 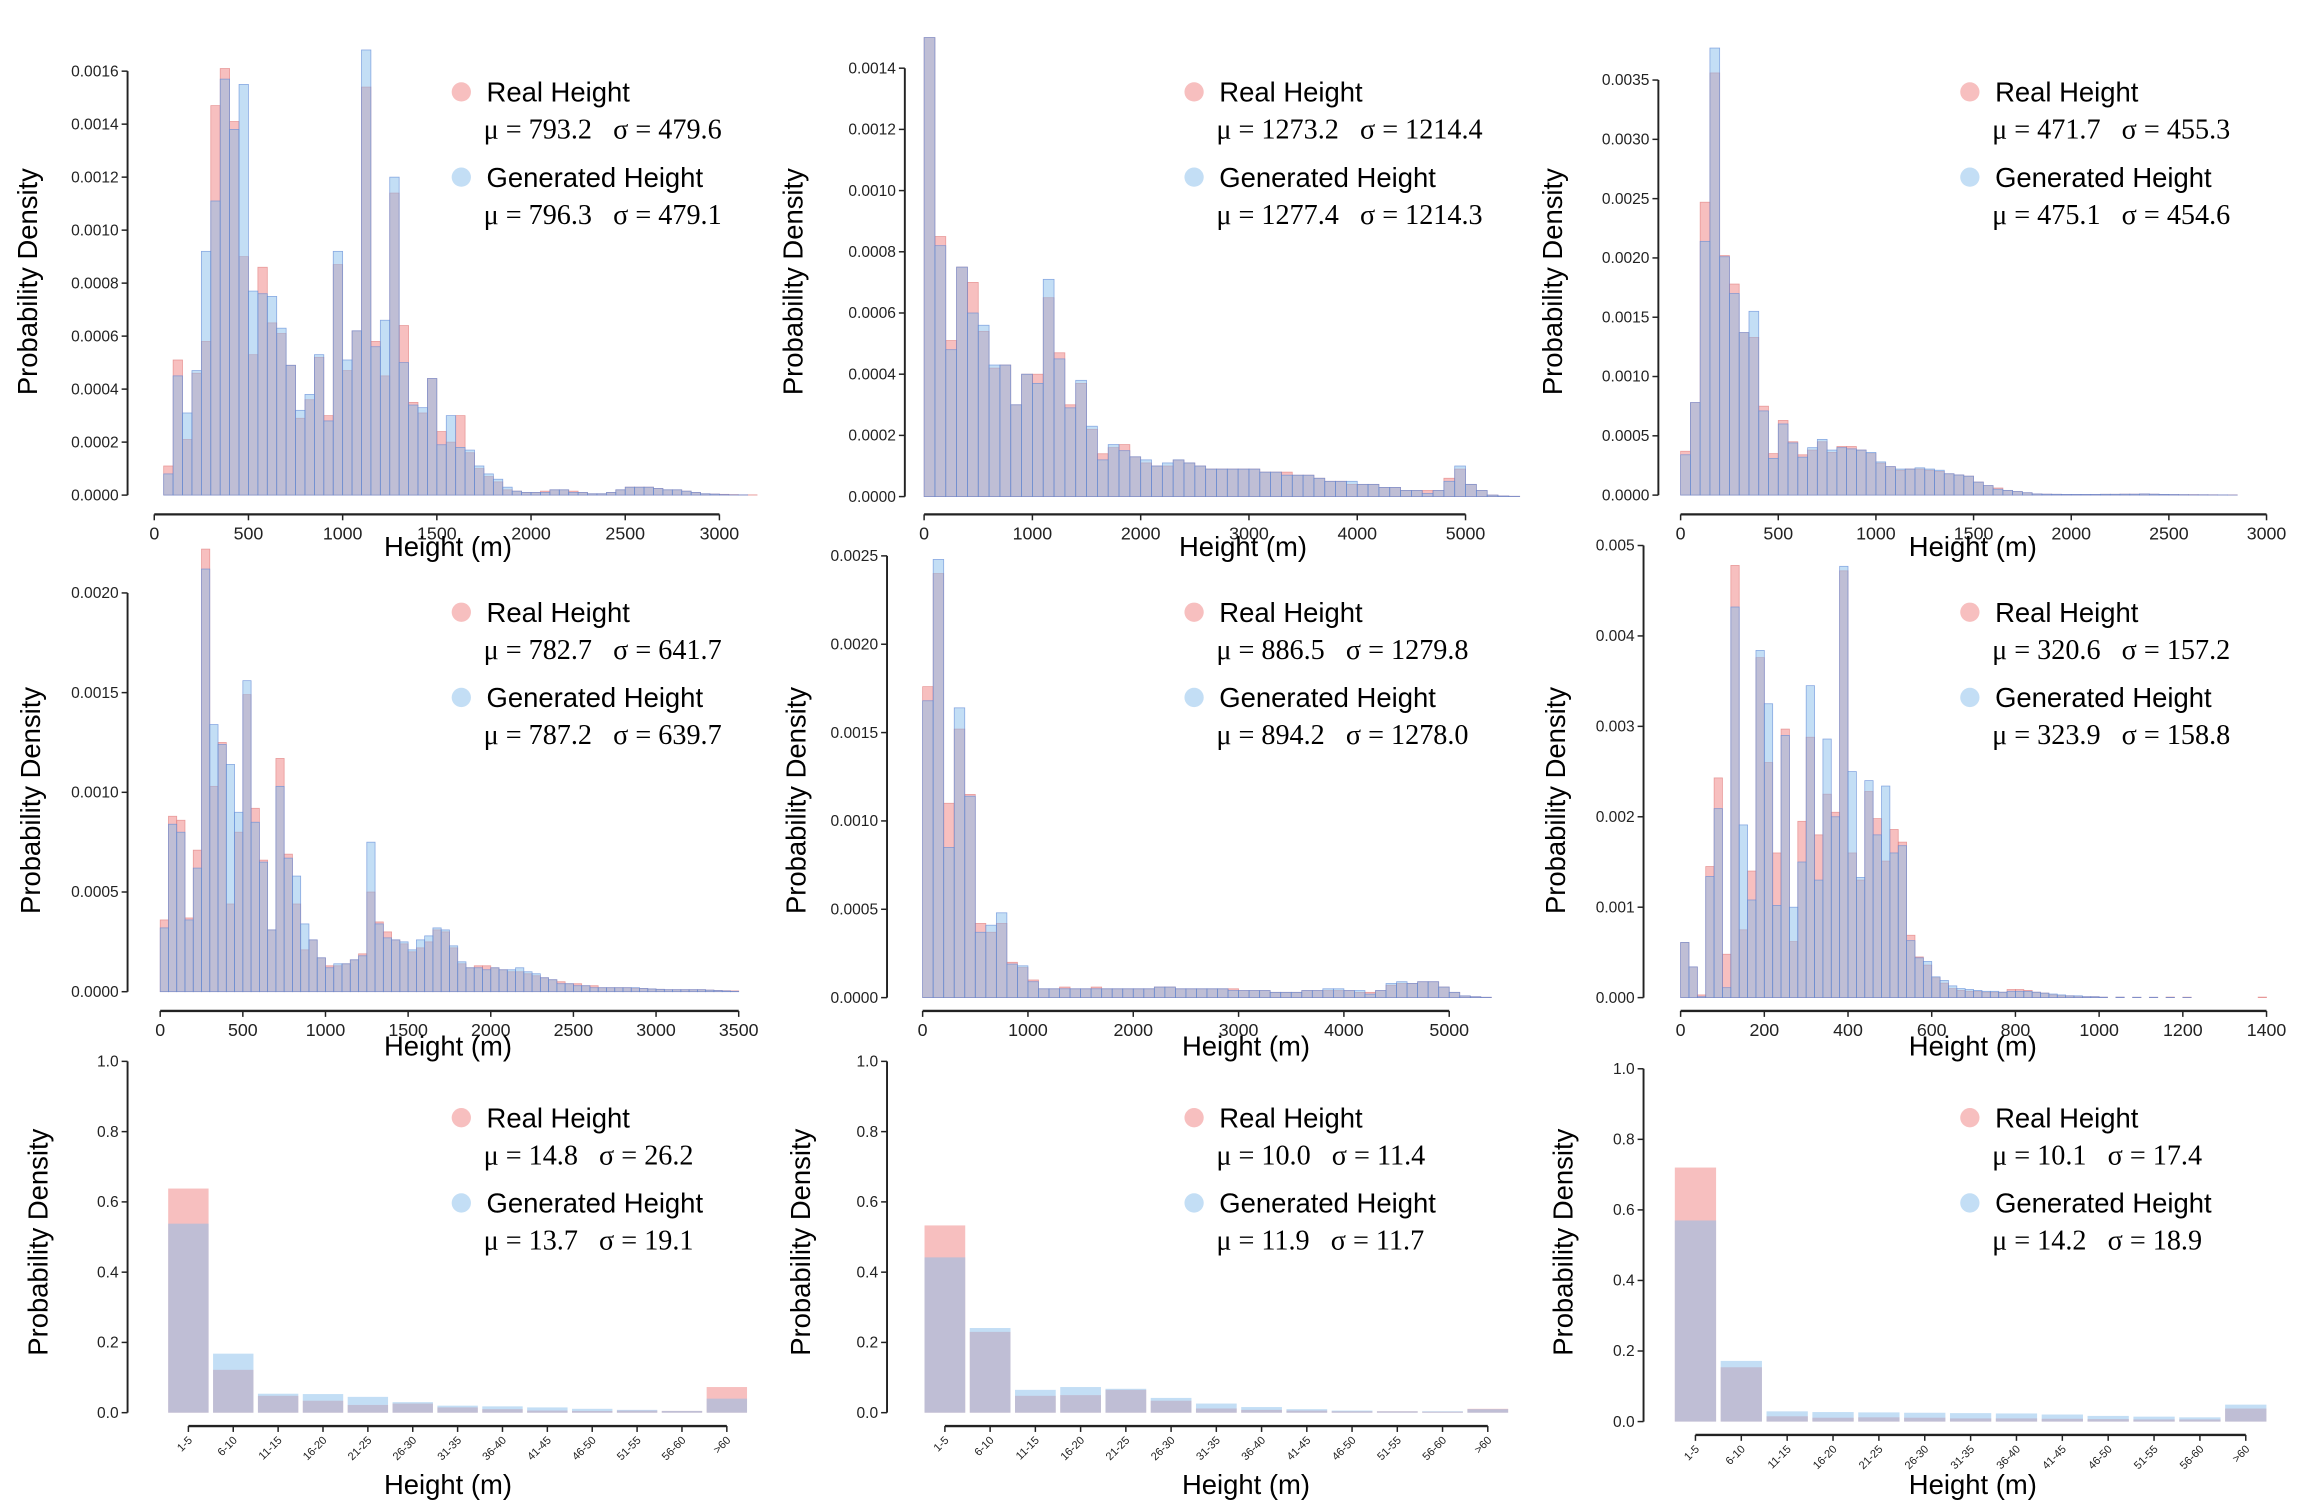 What do you see at coordinates (2099, 1030) in the screenshot?
I see `x-tick-label: 1000` at bounding box center [2099, 1030].